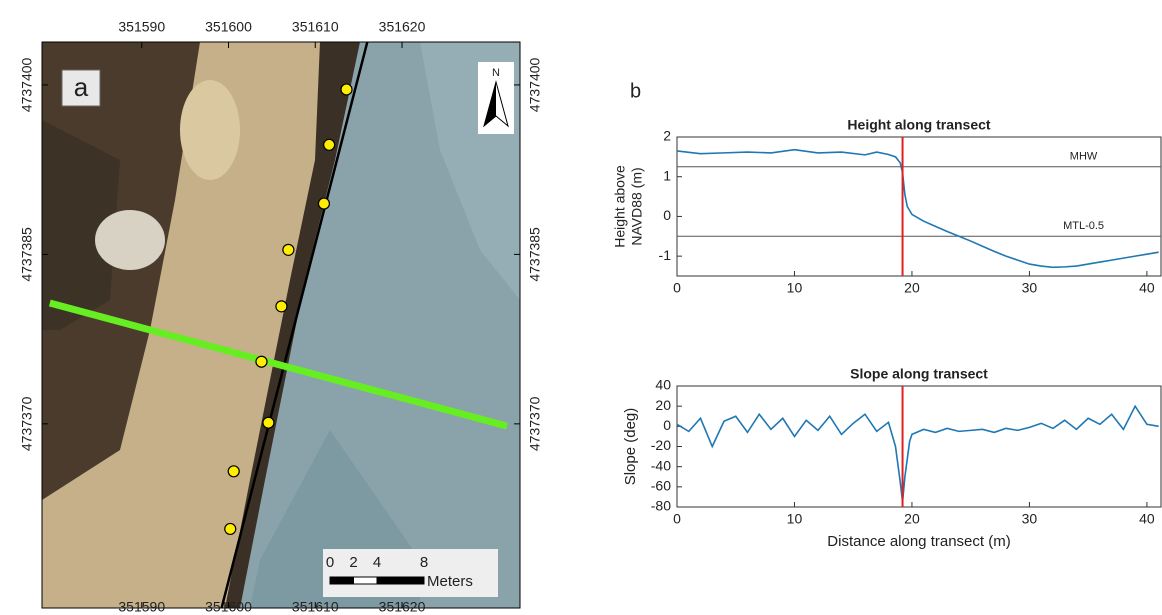  I want to click on chart-title: Slope along transect, so click(919, 374).